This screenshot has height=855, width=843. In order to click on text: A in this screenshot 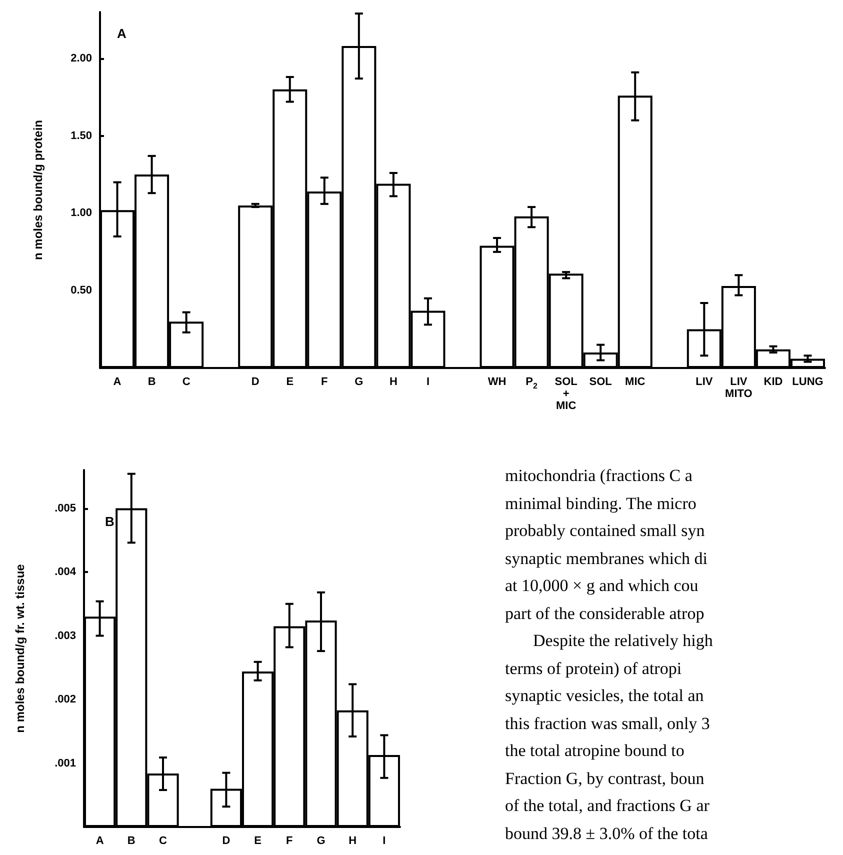, I will do `click(122, 33)`.